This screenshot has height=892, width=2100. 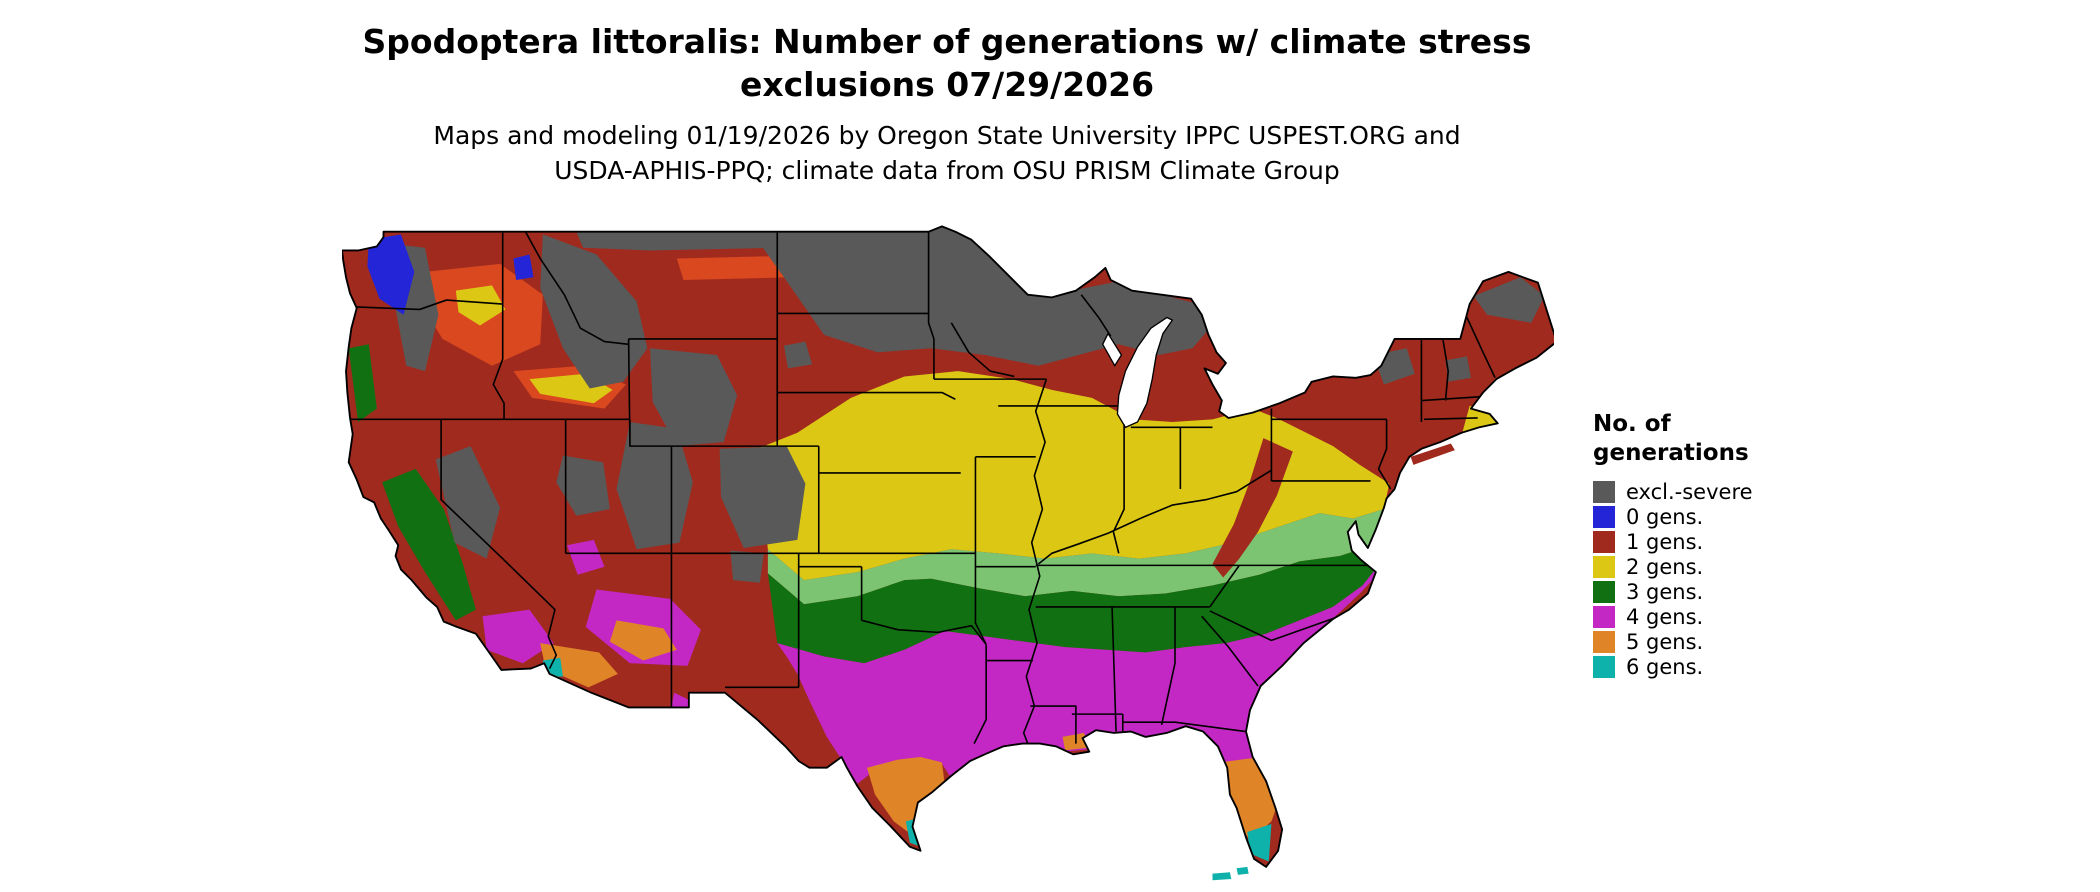 What do you see at coordinates (1432, 454) in the screenshot?
I see `long-island` at bounding box center [1432, 454].